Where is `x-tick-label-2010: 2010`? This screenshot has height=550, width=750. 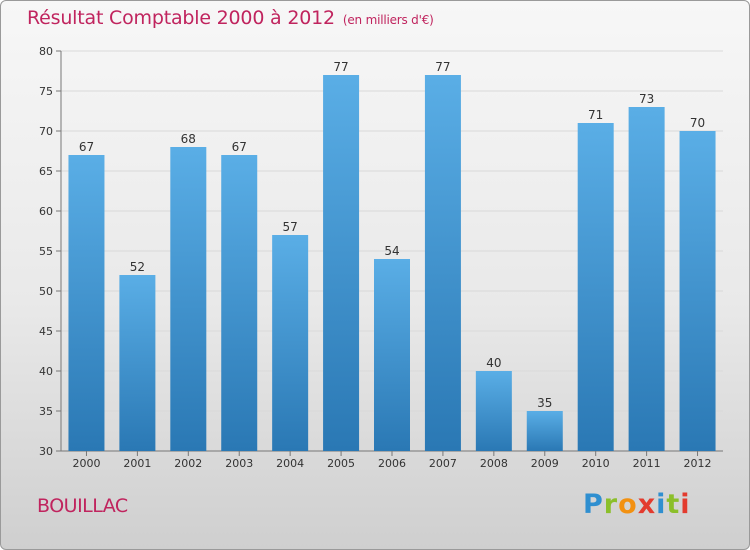
x-tick-label-2010: 2010 is located at coordinates (596, 463).